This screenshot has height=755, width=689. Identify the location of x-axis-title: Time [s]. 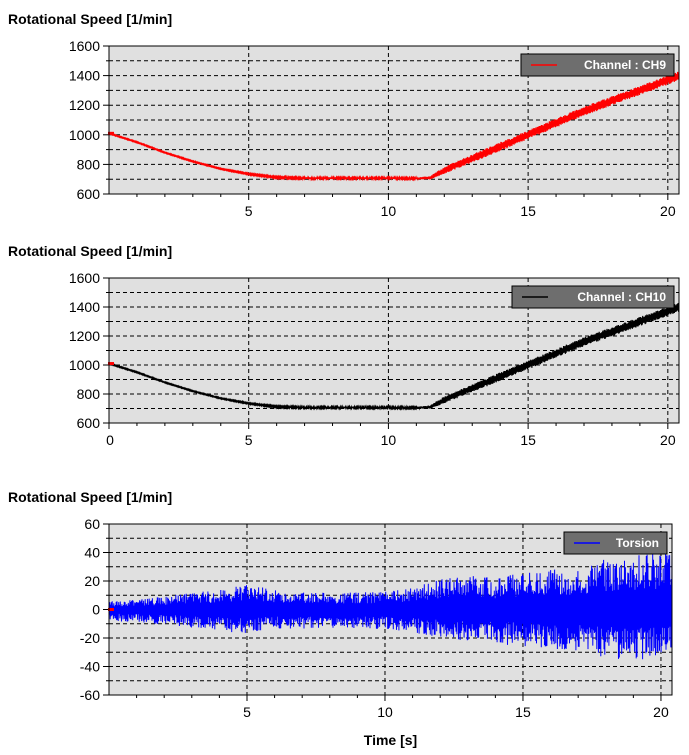
(390, 740).